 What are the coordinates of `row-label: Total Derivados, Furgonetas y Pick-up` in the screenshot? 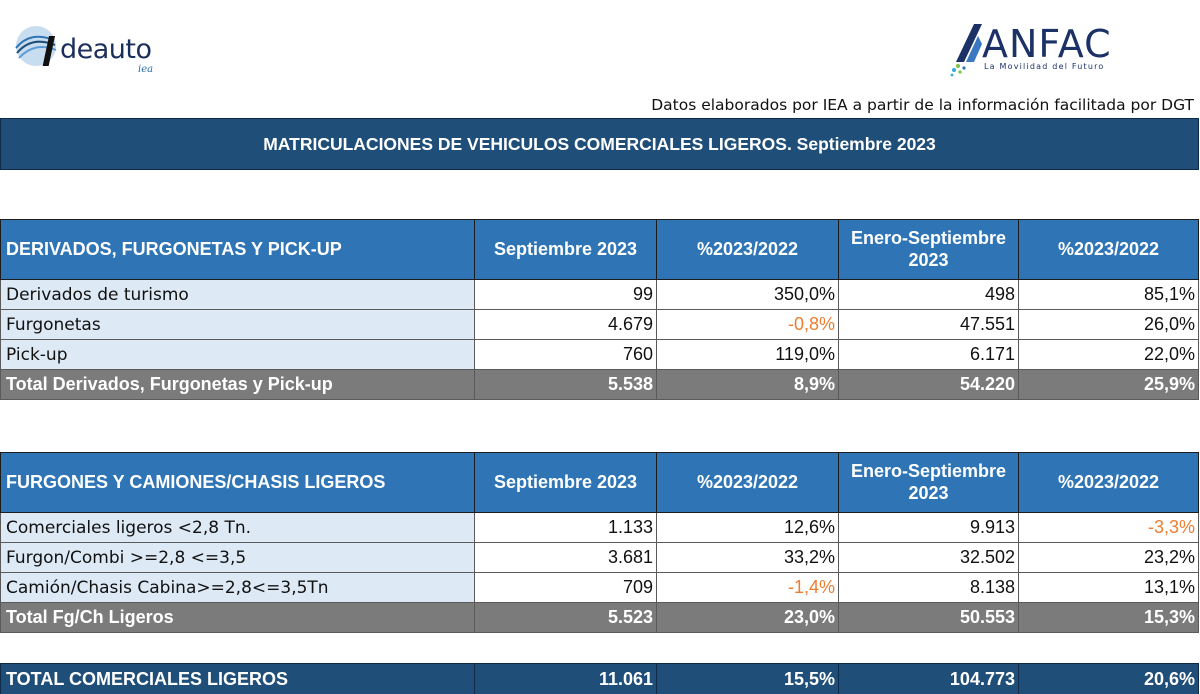 It's located at (237, 384).